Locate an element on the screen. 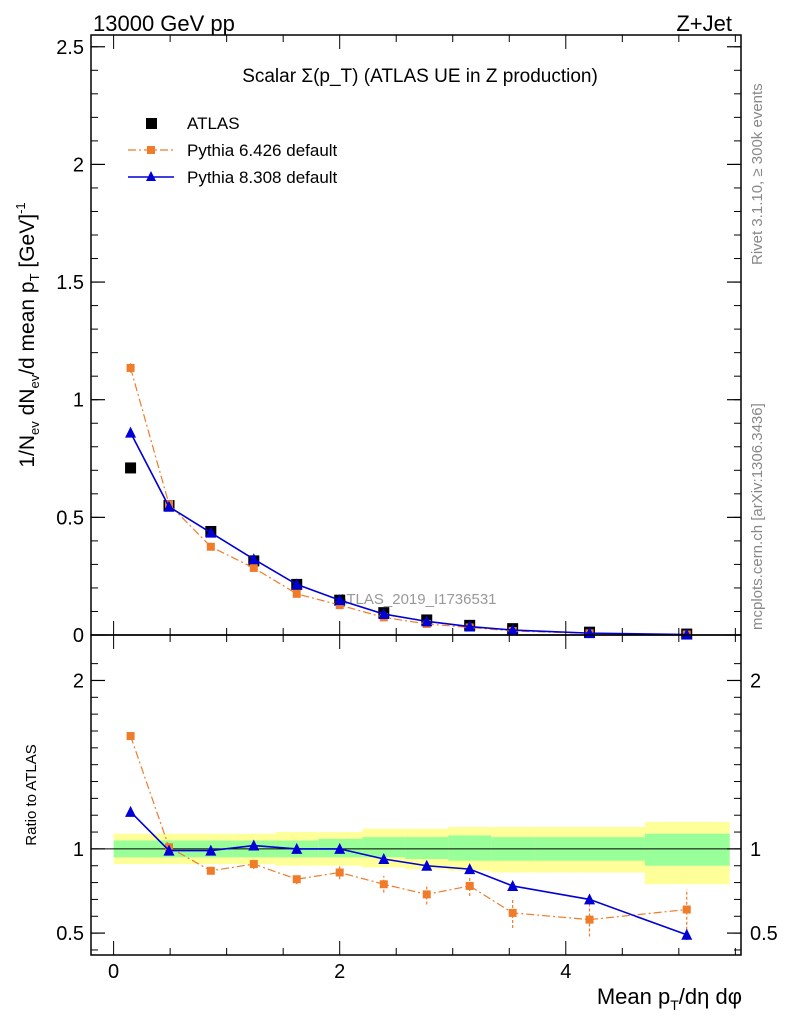 This screenshot has width=786, height=1024. main-y-tick-label: 0 is located at coordinates (78, 636).